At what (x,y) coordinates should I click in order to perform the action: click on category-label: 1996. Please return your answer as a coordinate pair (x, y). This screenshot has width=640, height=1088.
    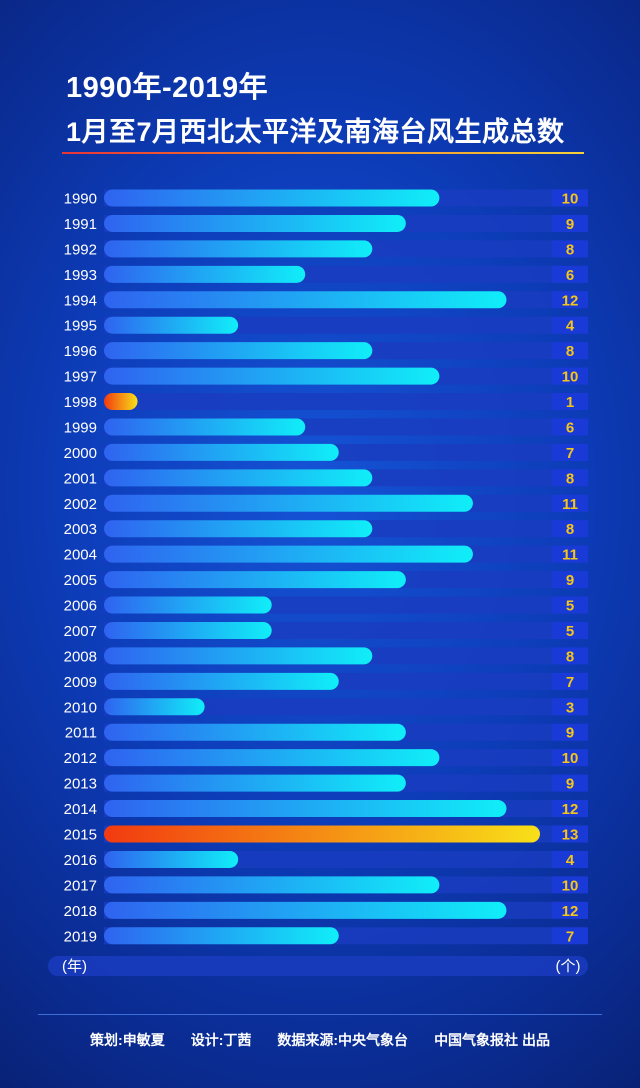
    Looking at the image, I should click on (80, 351).